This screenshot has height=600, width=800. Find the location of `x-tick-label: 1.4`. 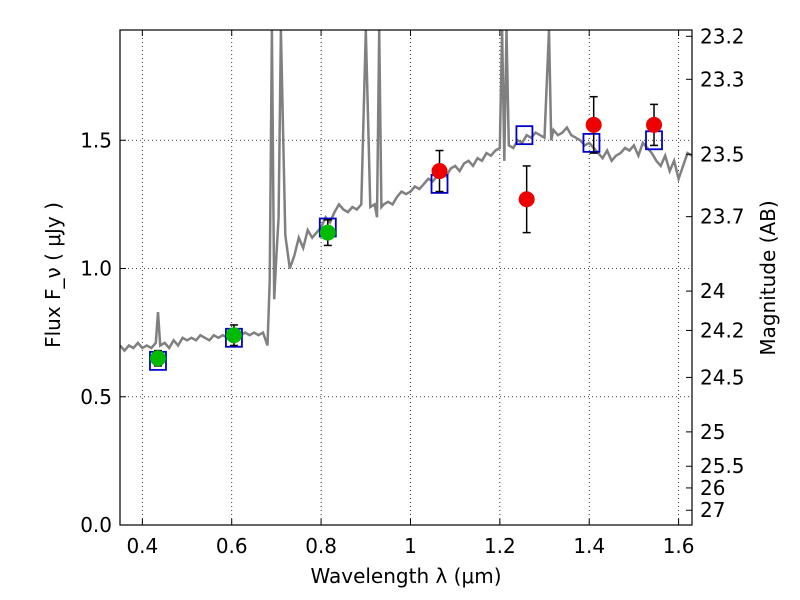

x-tick-label: 1.4 is located at coordinates (589, 546).